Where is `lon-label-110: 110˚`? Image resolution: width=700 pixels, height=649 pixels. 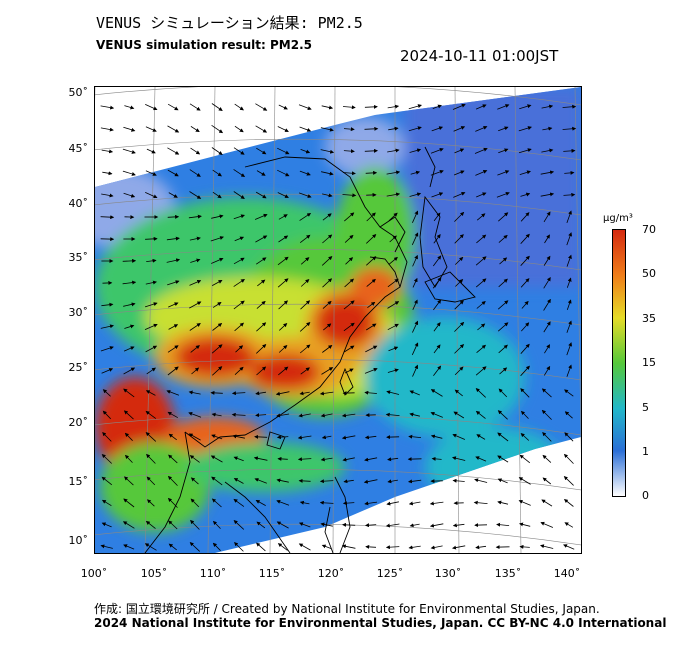 lon-label-110: 110˚ is located at coordinates (213, 573).